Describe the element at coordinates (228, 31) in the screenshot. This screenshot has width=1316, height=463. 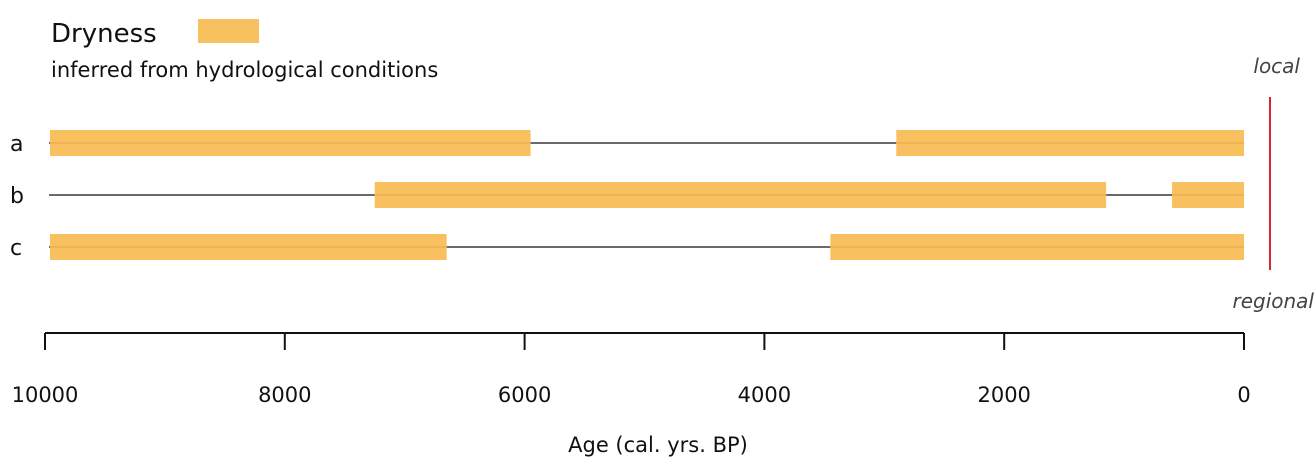
I see `legend-swatch` at that location.